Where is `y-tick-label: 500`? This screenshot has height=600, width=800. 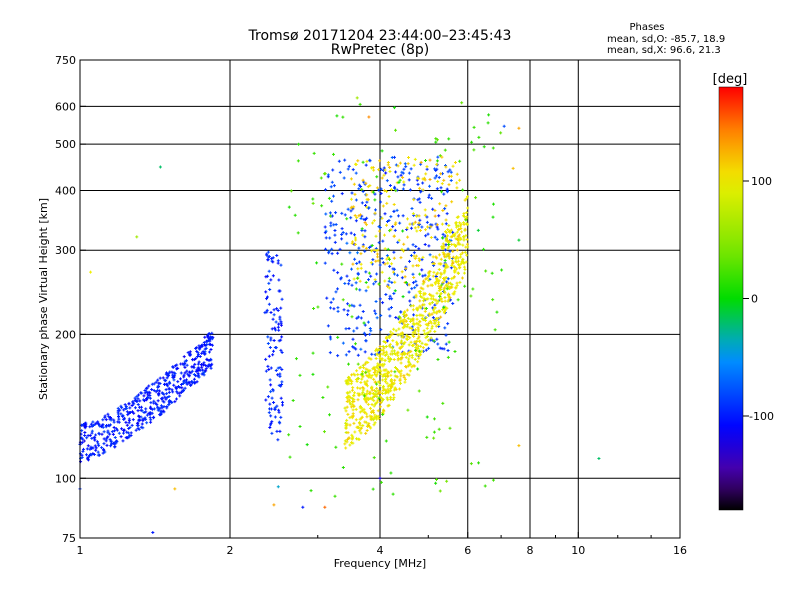 y-tick-label: 500 is located at coordinates (65, 144).